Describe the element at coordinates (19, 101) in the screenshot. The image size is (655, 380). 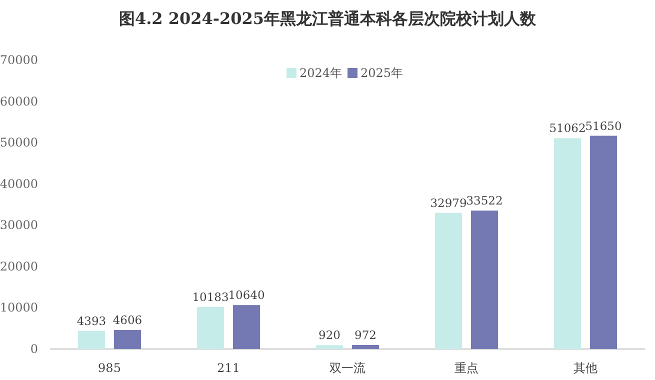
I see `y-tick-label: 60000` at that location.